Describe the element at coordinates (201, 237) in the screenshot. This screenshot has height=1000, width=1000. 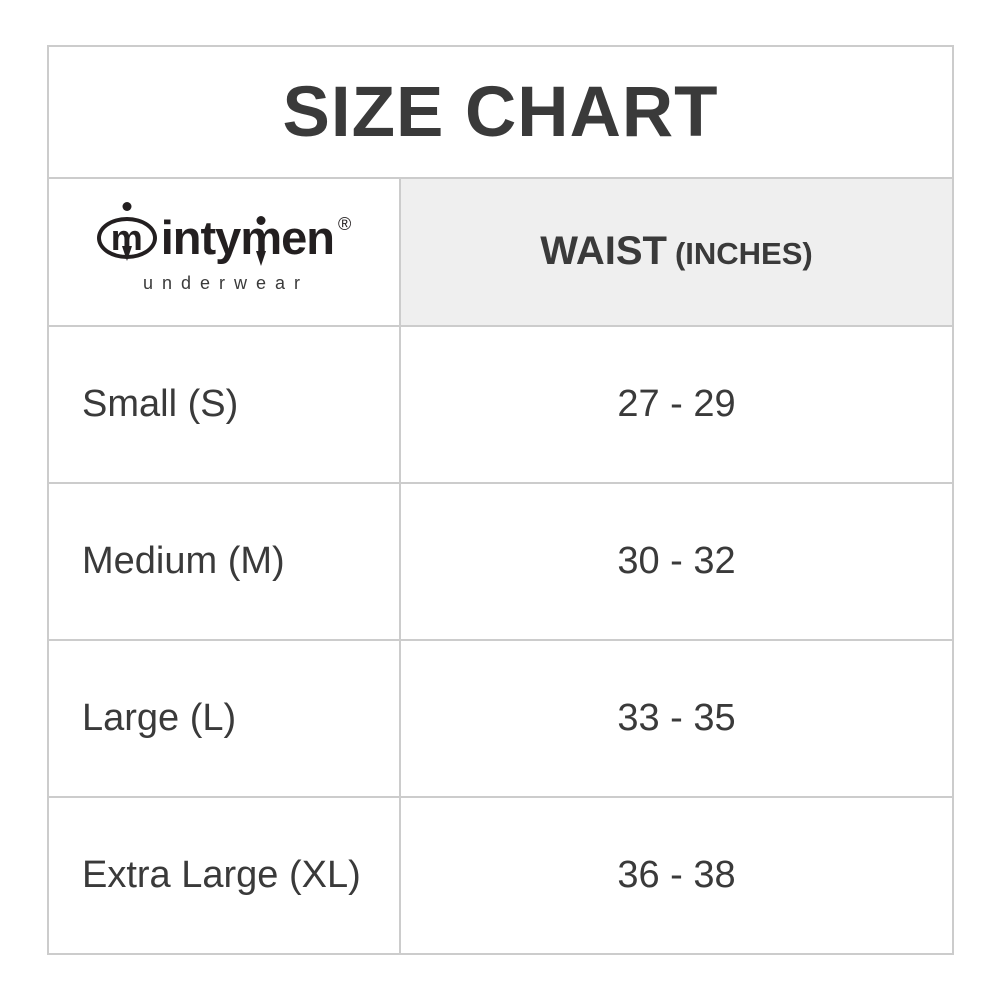
I see `brand-name-pre: inty` at that location.